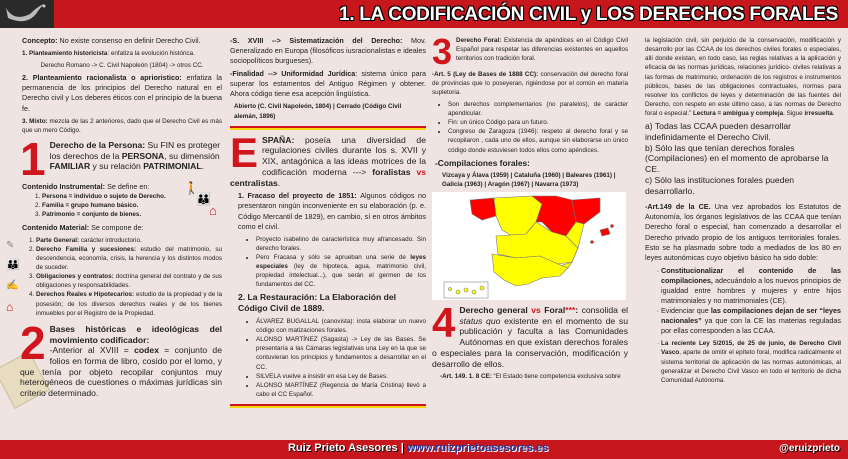 Image resolution: width=848 pixels, height=459 pixels. Describe the element at coordinates (738, 113) in the screenshot. I see `text-run: Lectura = ambigua y compleja` at that location.